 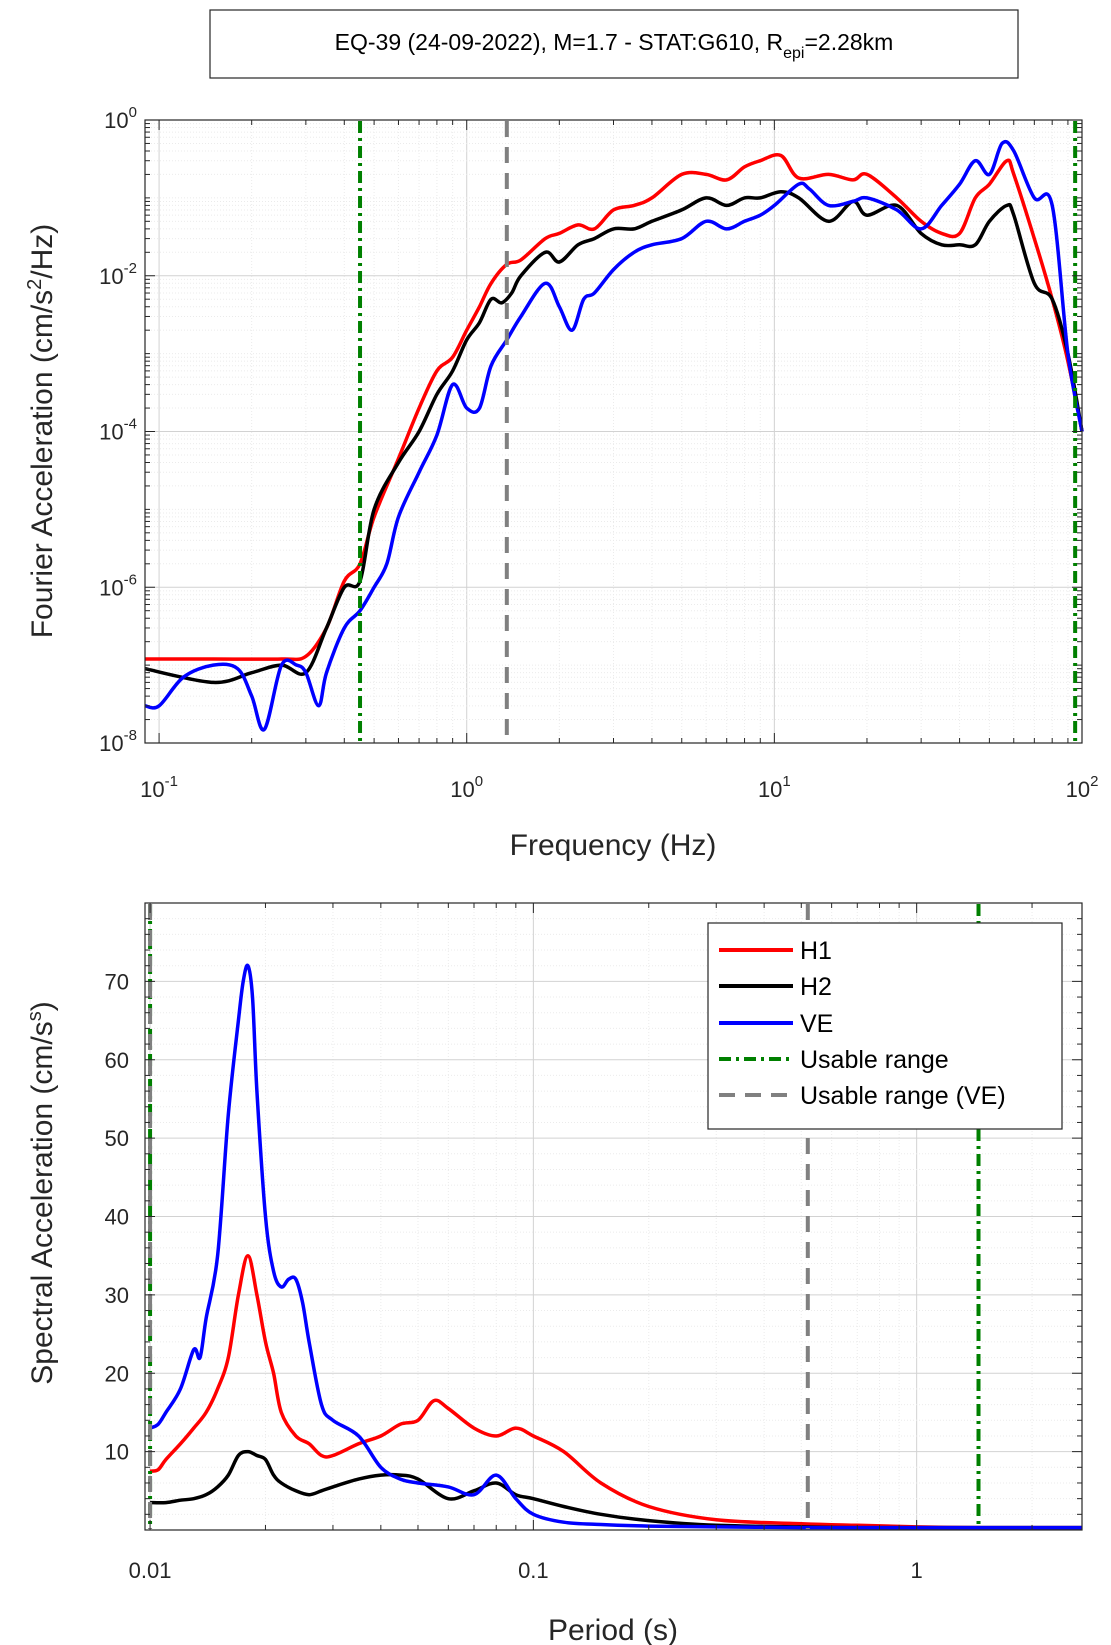 I want to click on y-tick-label: 60, so click(x=117, y=1060).